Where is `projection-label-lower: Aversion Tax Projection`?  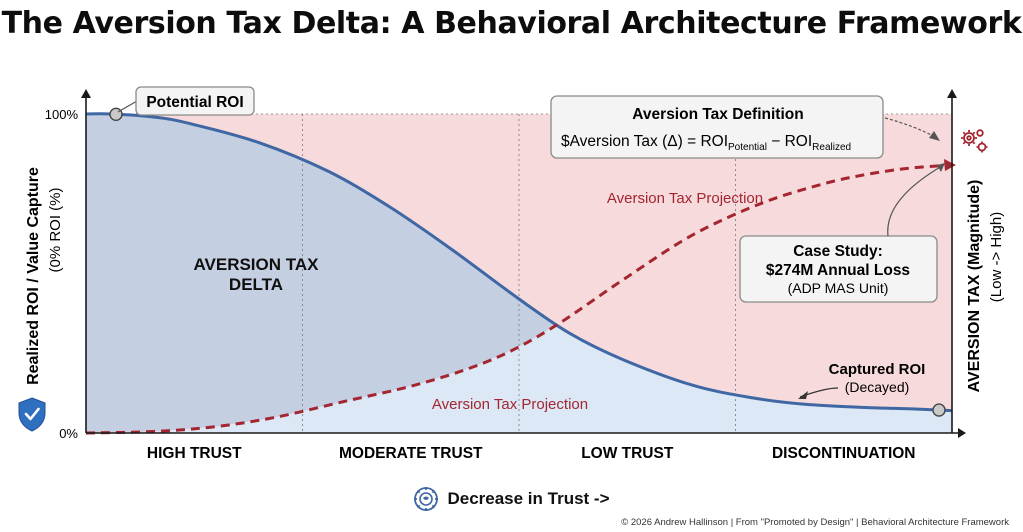
projection-label-lower: Aversion Tax Projection is located at coordinates (510, 404).